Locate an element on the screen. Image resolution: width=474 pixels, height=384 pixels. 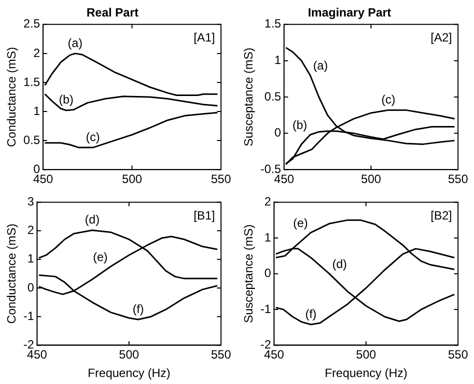
annotation: [A2] is located at coordinates (441, 37).